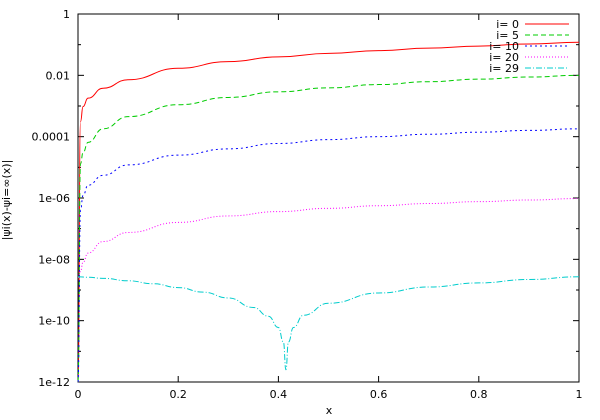 This screenshot has height=420, width=600. What do you see at coordinates (54, 321) in the screenshot?
I see `y-tick-label: 1e-10` at bounding box center [54, 321].